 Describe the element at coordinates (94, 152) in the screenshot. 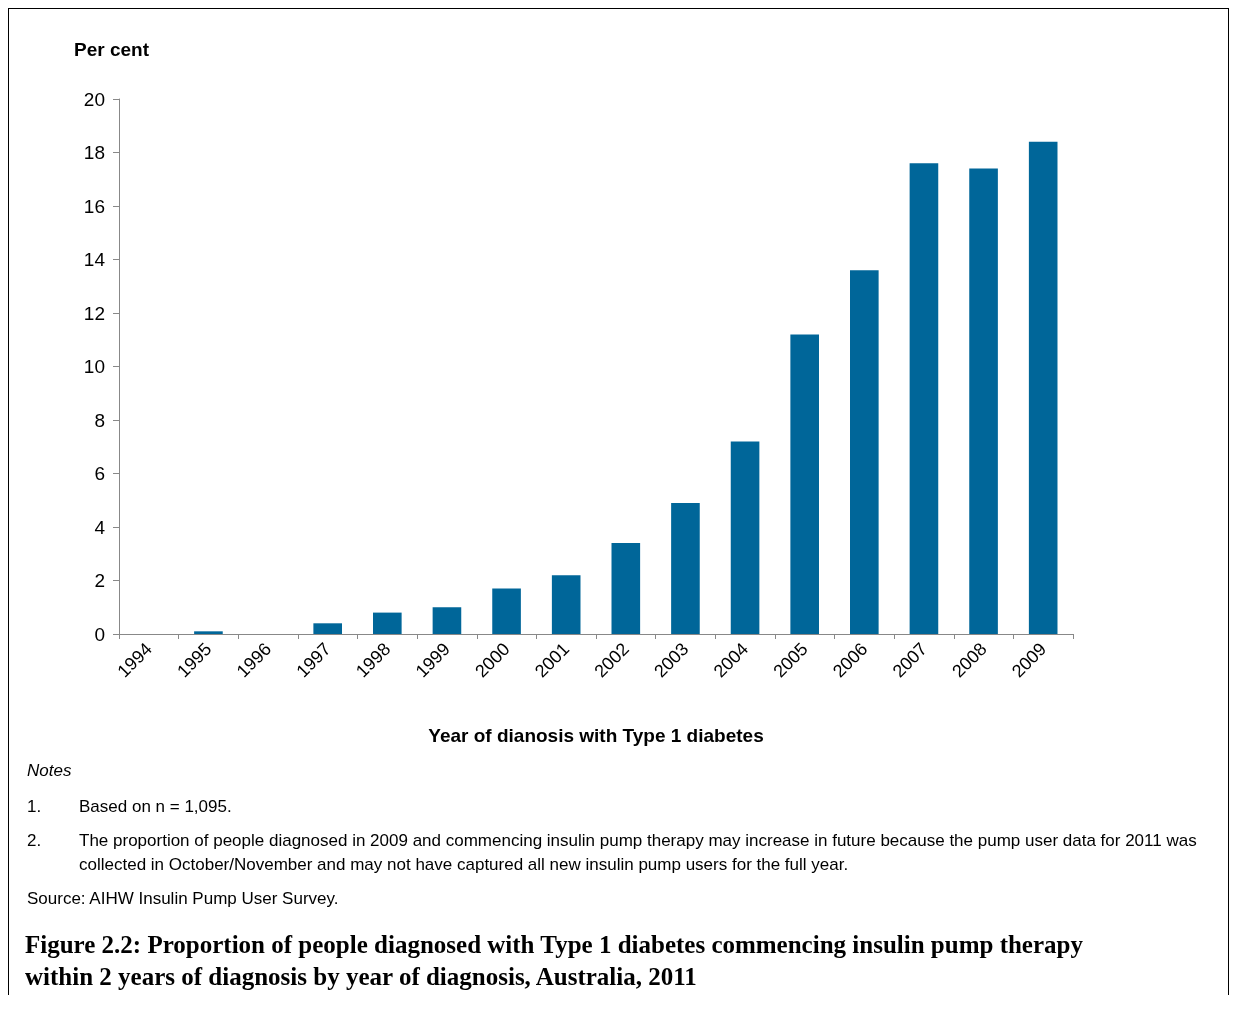

I see `y-tick-label: 18` at that location.